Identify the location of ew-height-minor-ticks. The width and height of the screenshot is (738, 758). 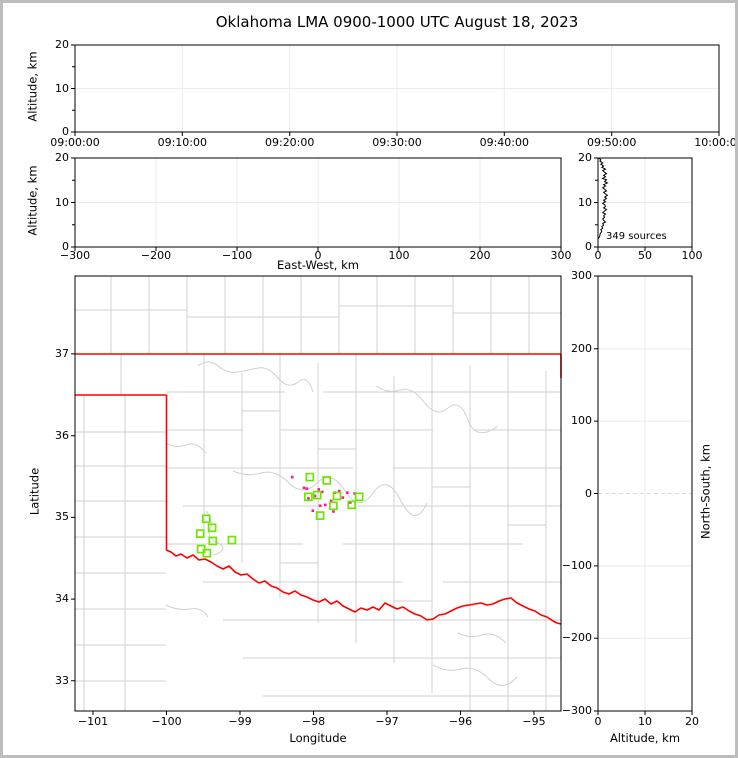
(73, 202).